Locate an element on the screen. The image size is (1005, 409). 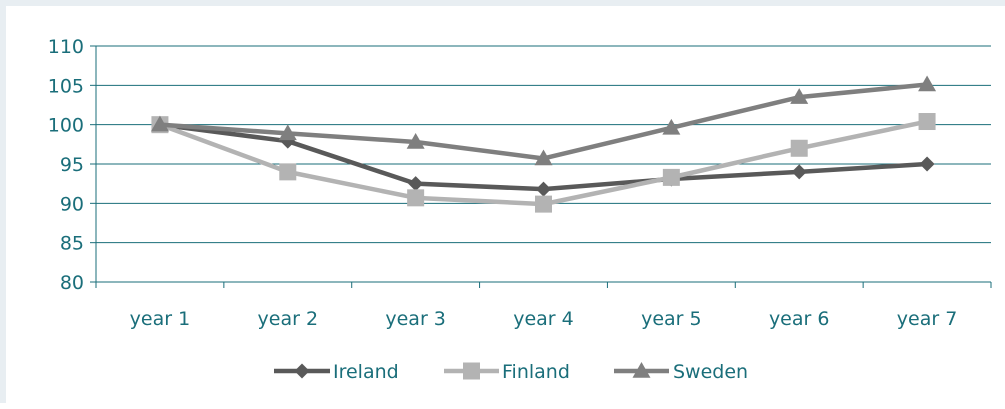
legend-marker-finland is located at coordinates (471, 371).